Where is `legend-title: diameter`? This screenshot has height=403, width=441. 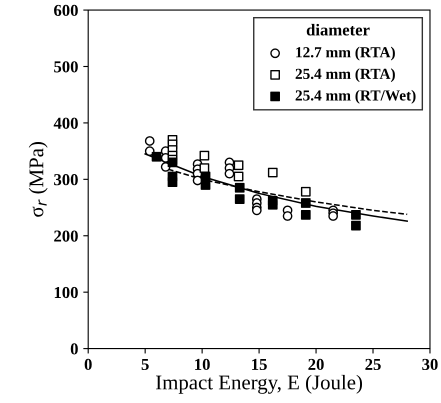
legend-title: diameter is located at coordinates (338, 30).